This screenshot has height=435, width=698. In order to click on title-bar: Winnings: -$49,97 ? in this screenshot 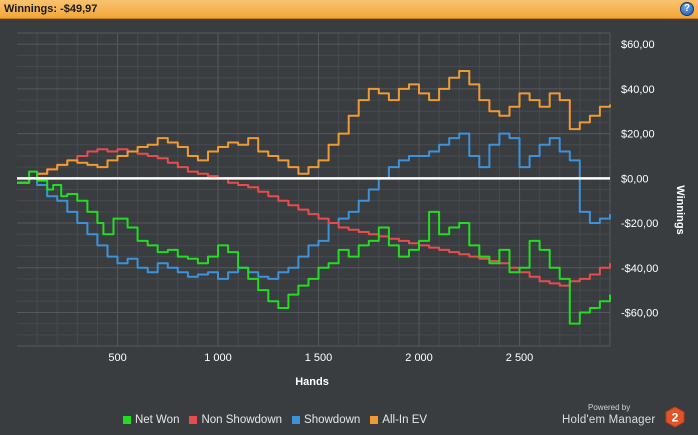, I will do `click(349, 9)`.